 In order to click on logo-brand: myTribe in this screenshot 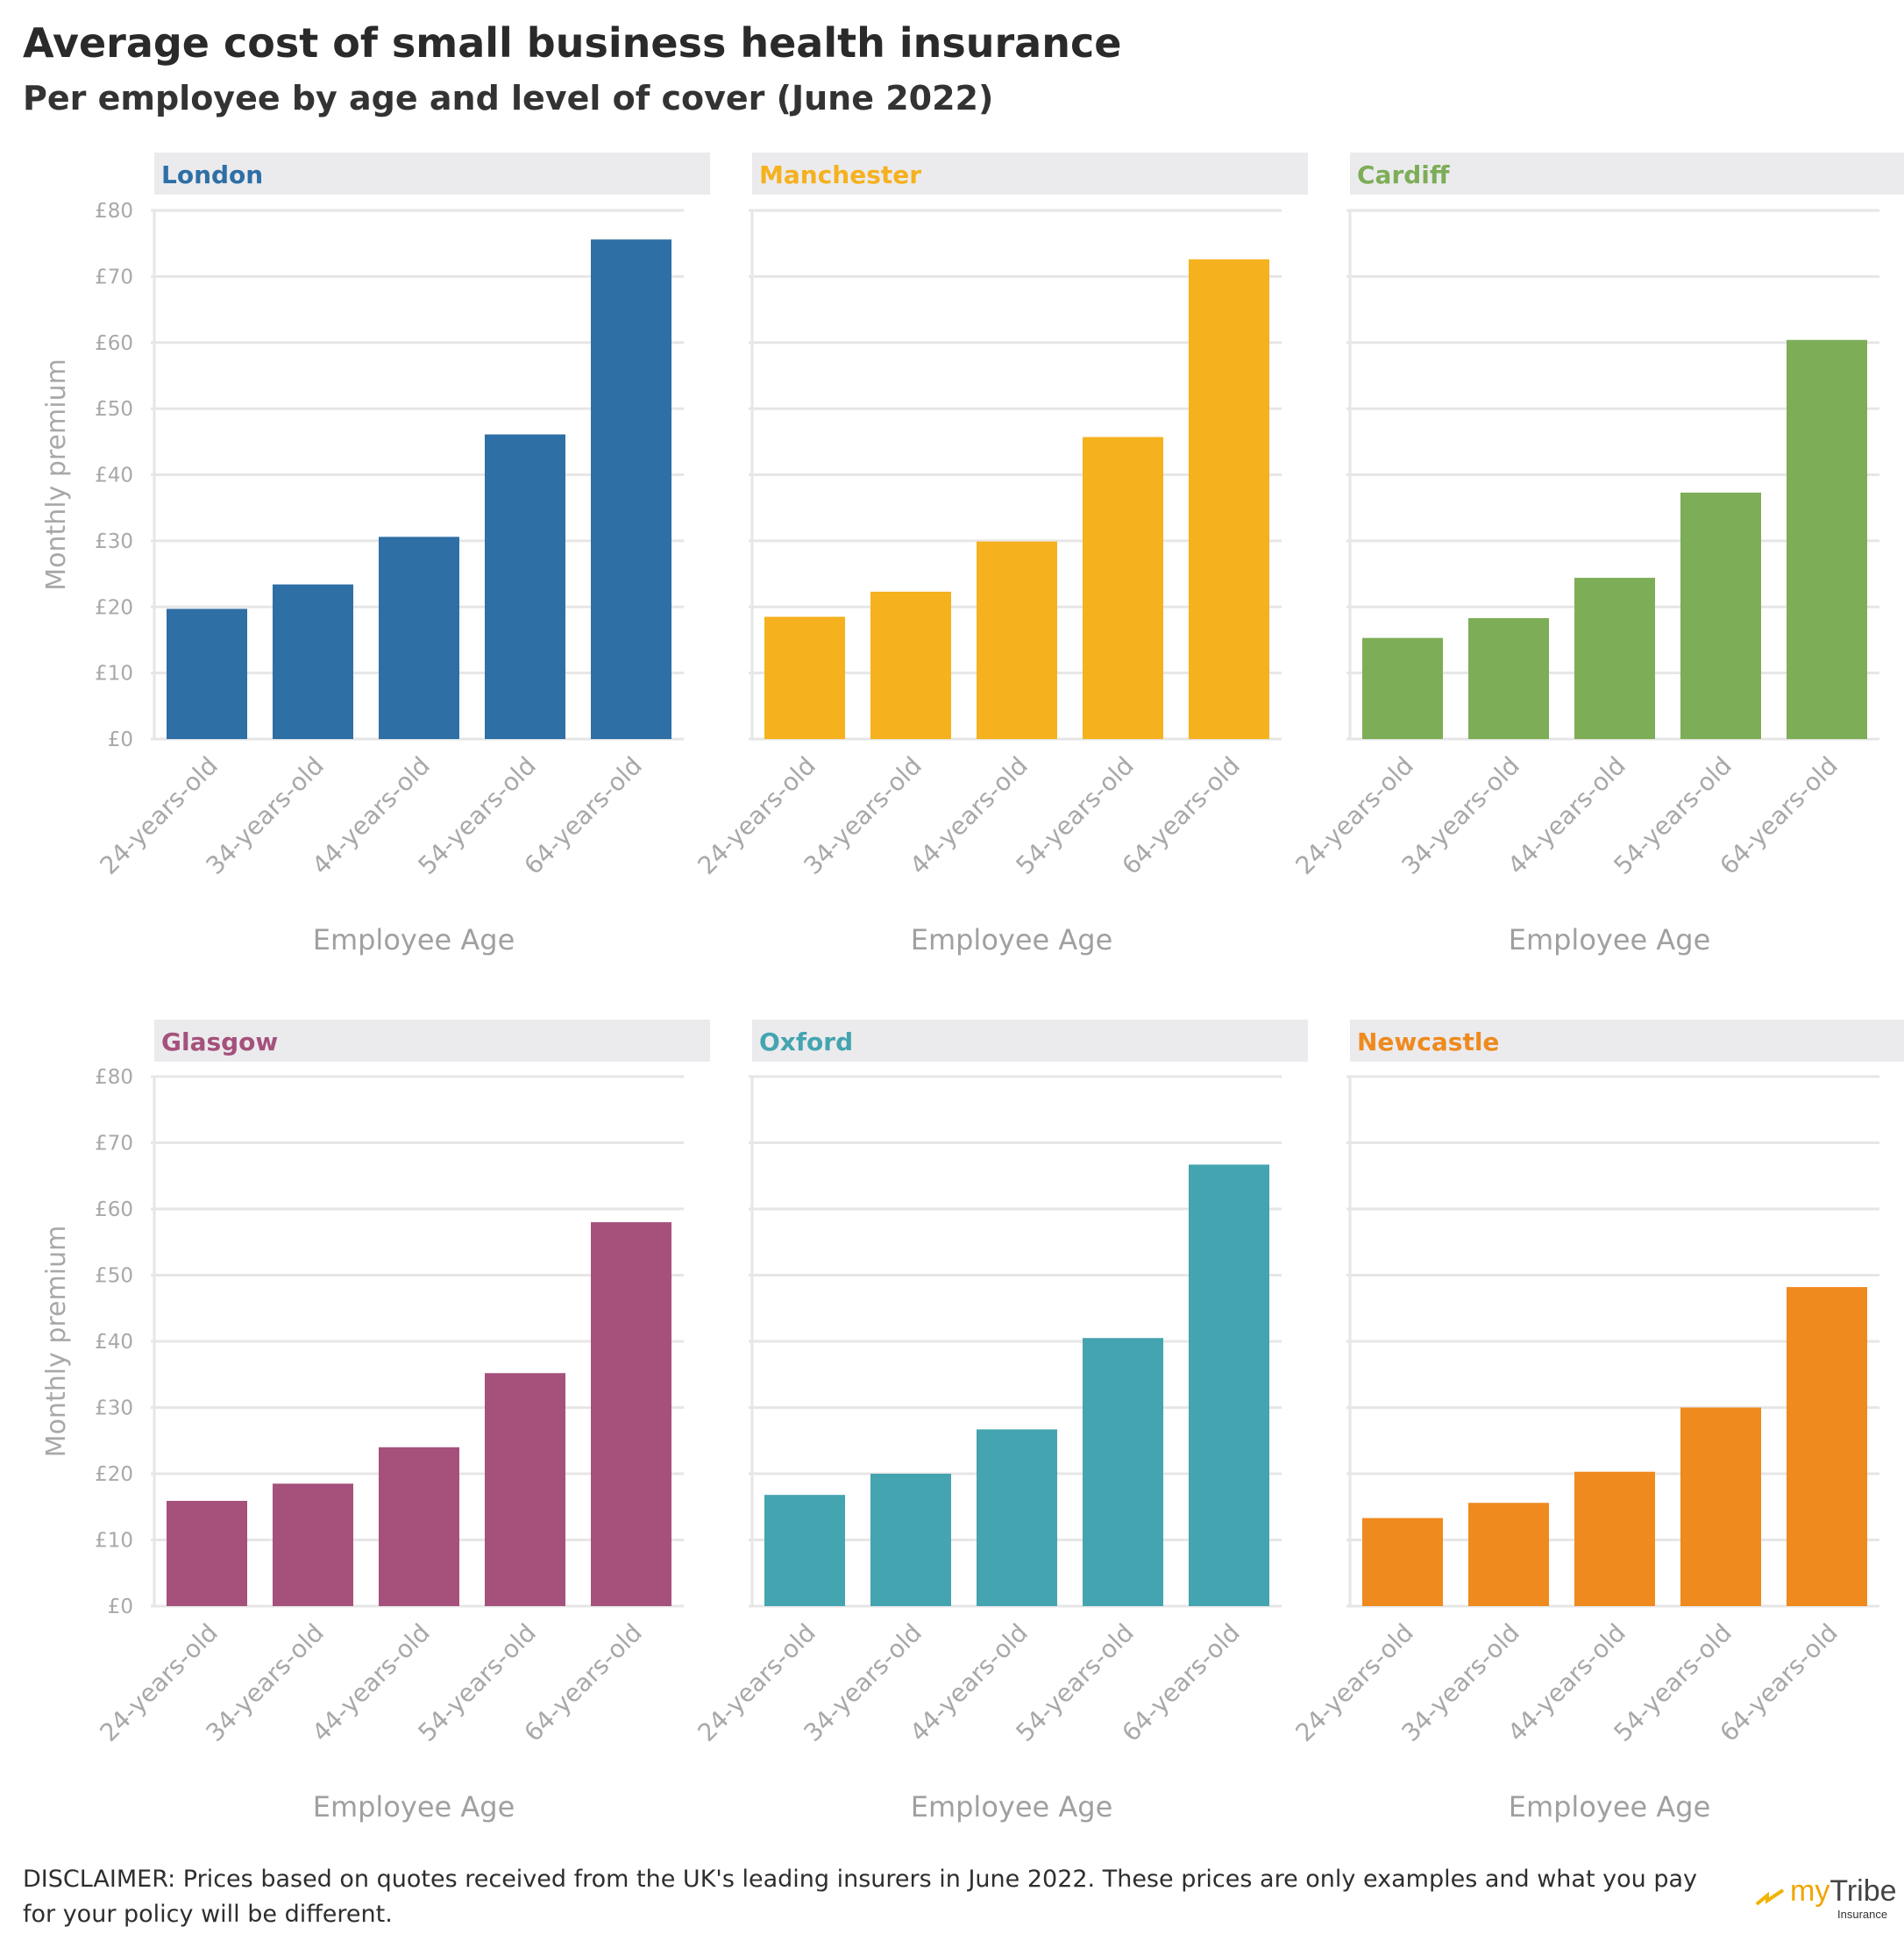, I will do `click(1843, 1892)`.